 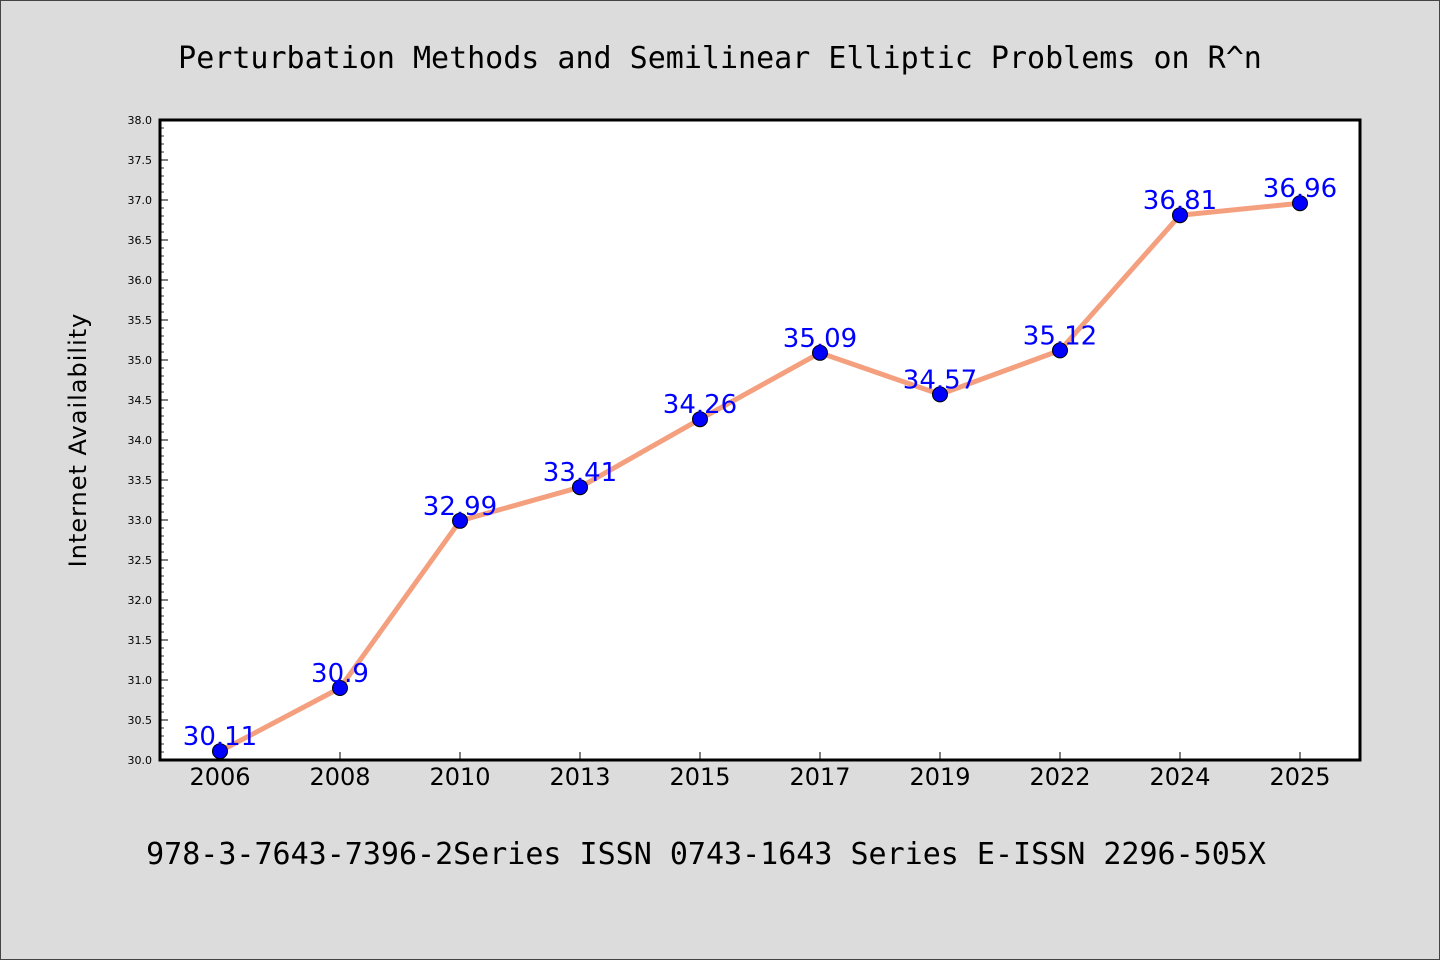 What do you see at coordinates (1180, 201) in the screenshot?
I see `data-label: 36.81` at bounding box center [1180, 201].